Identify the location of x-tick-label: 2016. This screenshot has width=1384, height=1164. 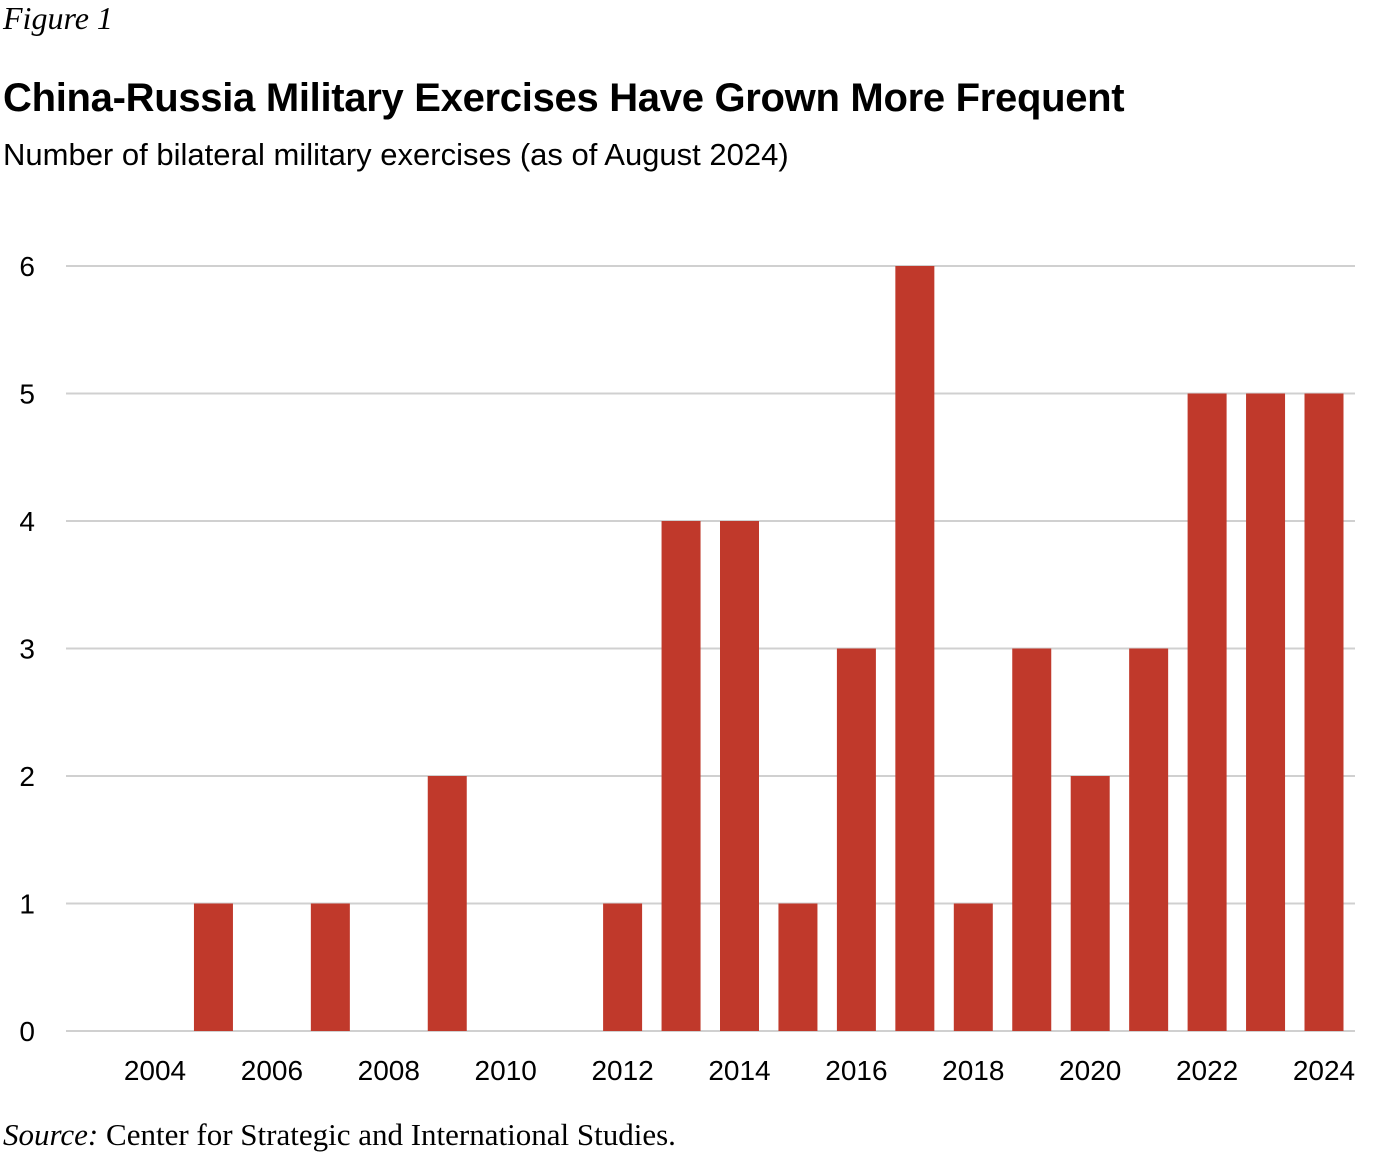
(856, 1070).